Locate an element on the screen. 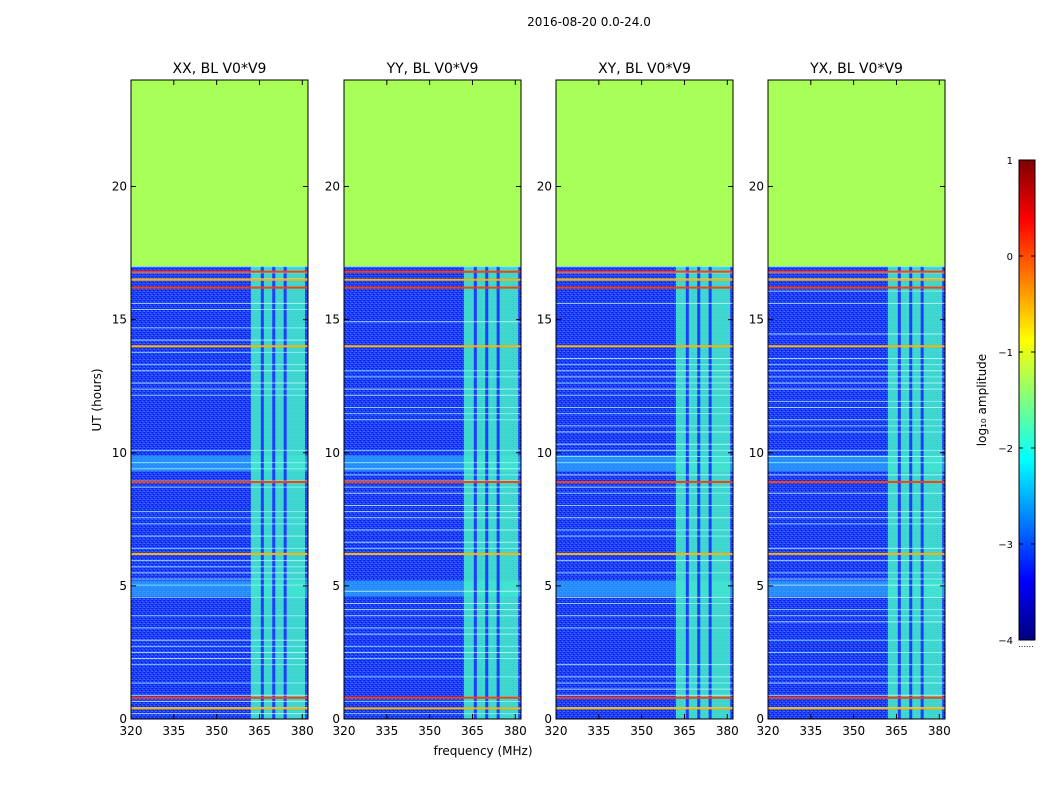 This screenshot has width=1050, height=800. x-axis-label: frequency (MHz) is located at coordinates (482, 751).